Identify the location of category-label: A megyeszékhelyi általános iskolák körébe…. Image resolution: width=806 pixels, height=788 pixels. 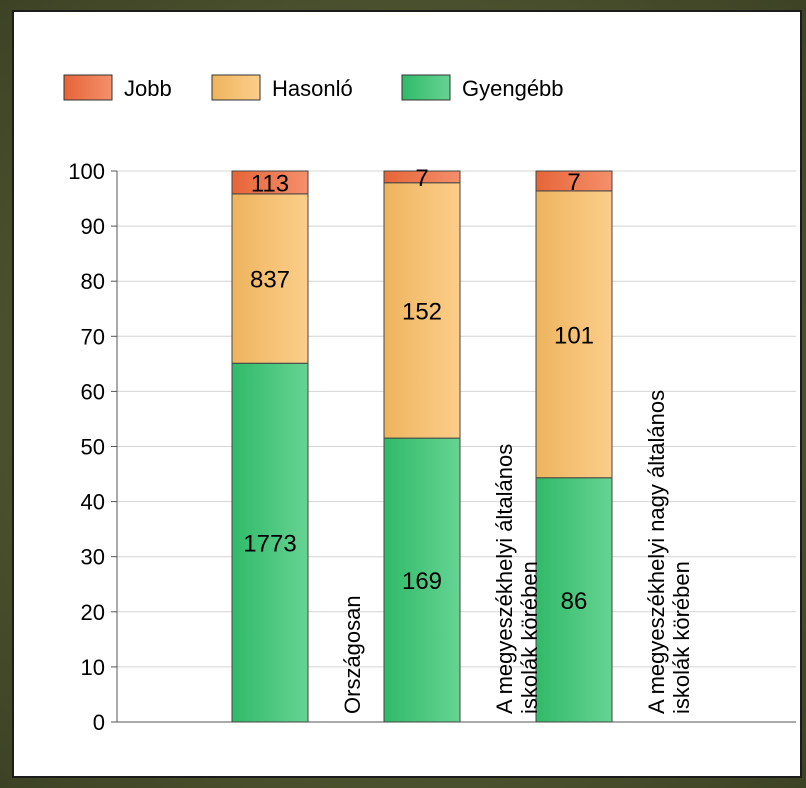
(517, 579).